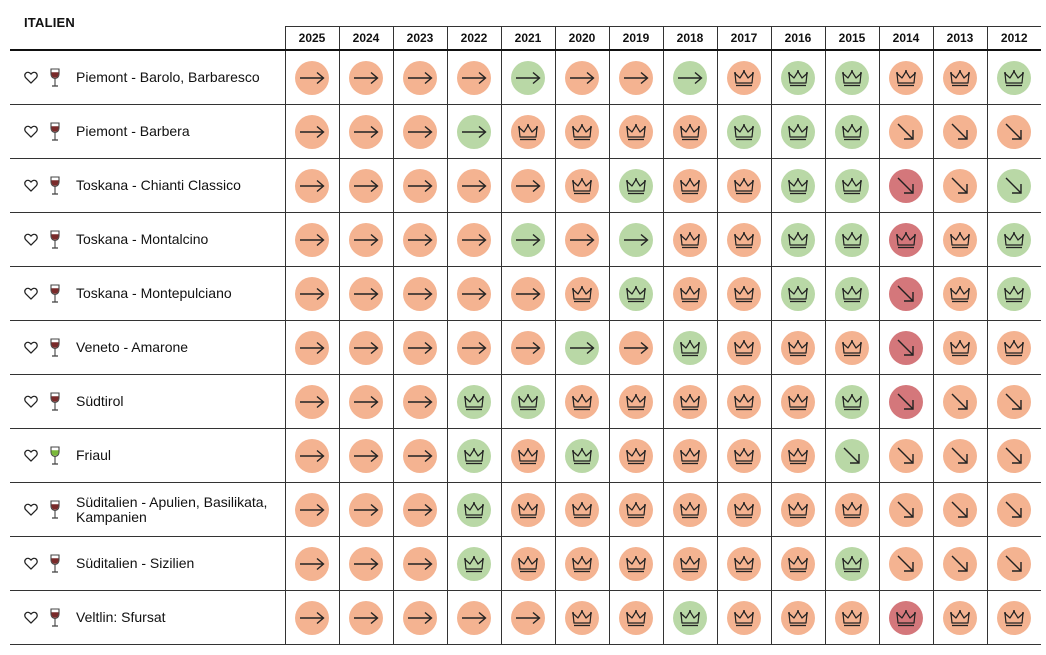  I want to click on rating-green-arrow-down-right-icon, so click(852, 455).